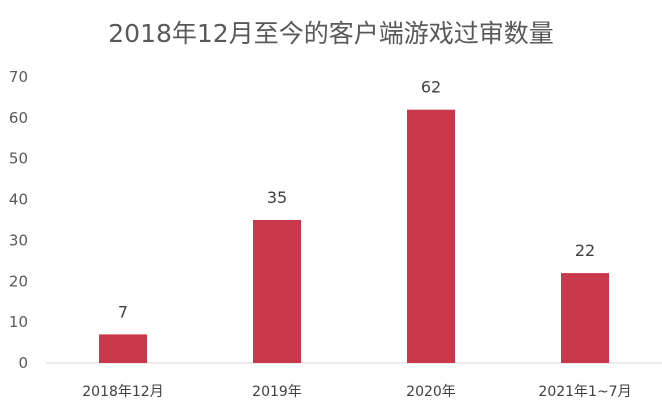 The width and height of the screenshot is (662, 416). I want to click on x-tick-label: 2021年1~7月, so click(584, 392).